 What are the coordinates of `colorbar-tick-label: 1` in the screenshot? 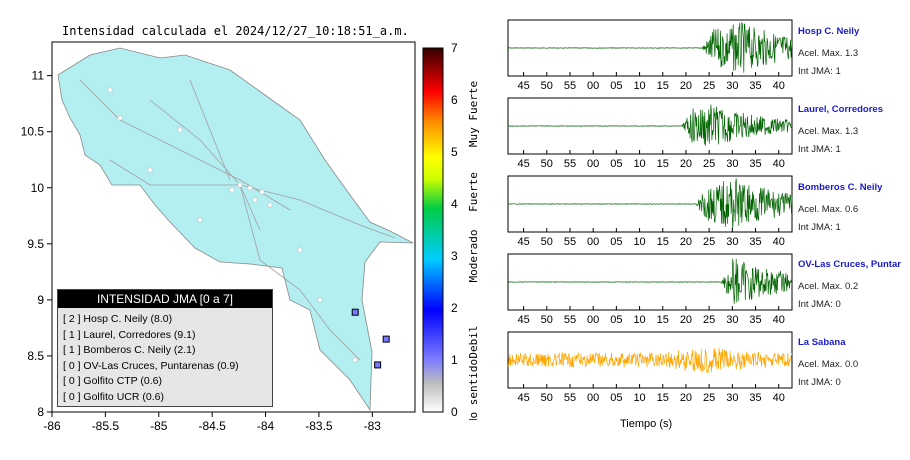 It's located at (454, 360).